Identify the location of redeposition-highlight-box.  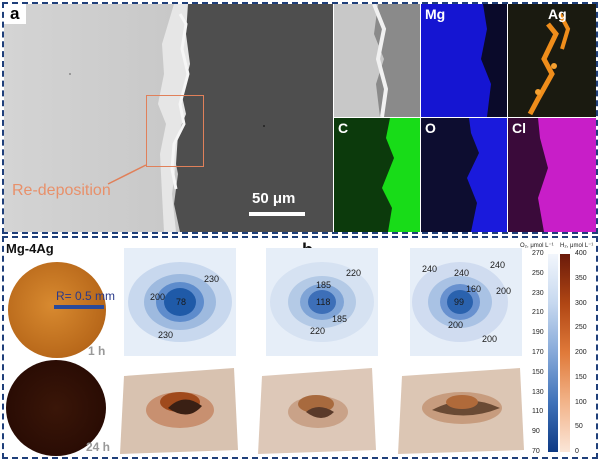
(175, 131).